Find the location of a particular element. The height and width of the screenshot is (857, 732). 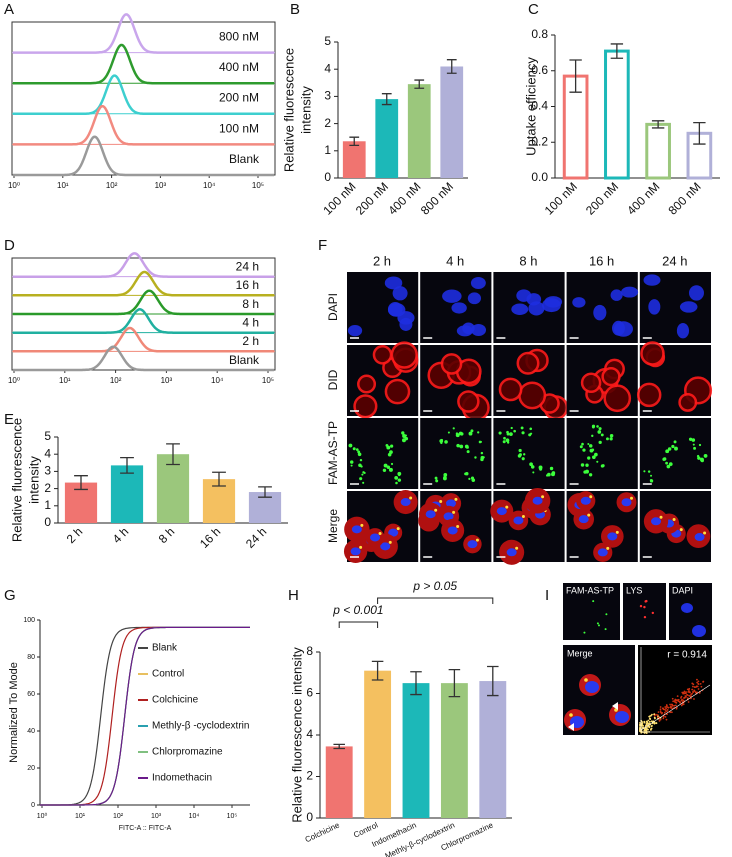

y-tick-label: 4 is located at coordinates (309, 734).